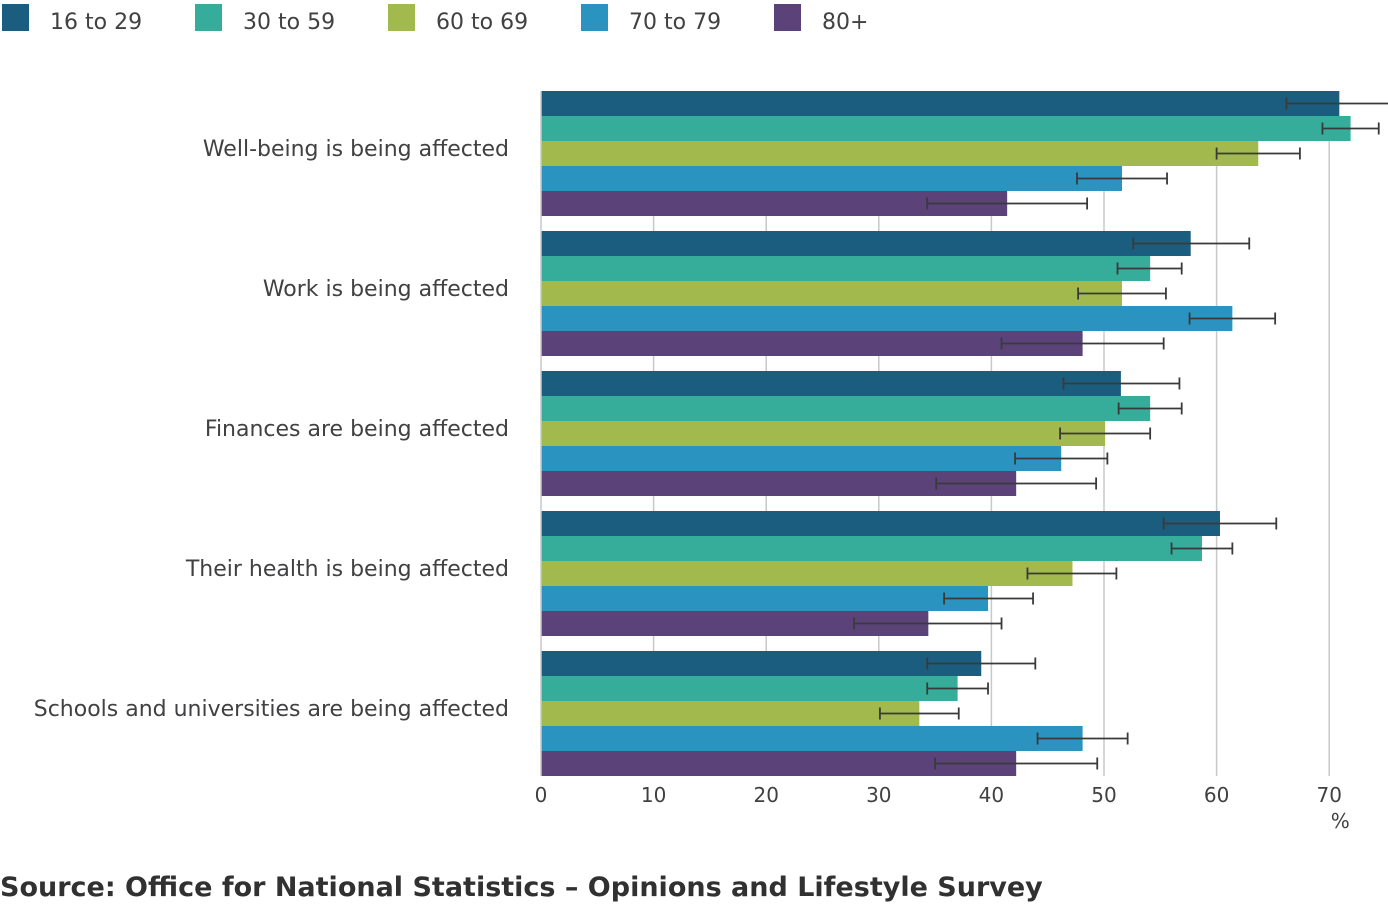 The height and width of the screenshot is (913, 1388). Describe the element at coordinates (435, 19) in the screenshot. I see `chart-legend: 16 to 29 30 to 59 60 to 69 70 to 79 80+` at that location.